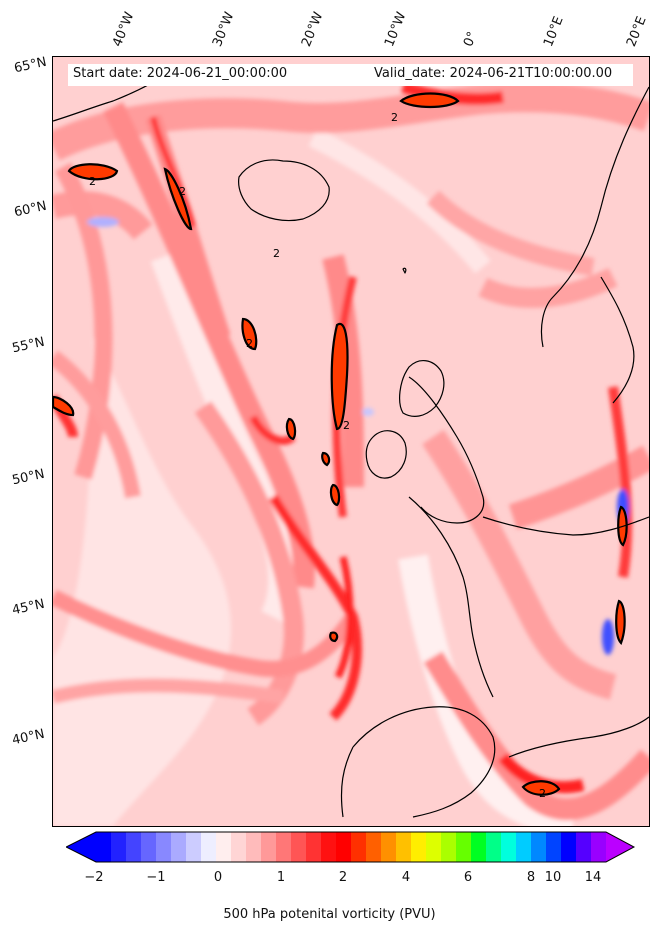 The height and width of the screenshot is (936, 659). What do you see at coordinates (28, 607) in the screenshot?
I see `lat-label-45n: 45°N` at bounding box center [28, 607].